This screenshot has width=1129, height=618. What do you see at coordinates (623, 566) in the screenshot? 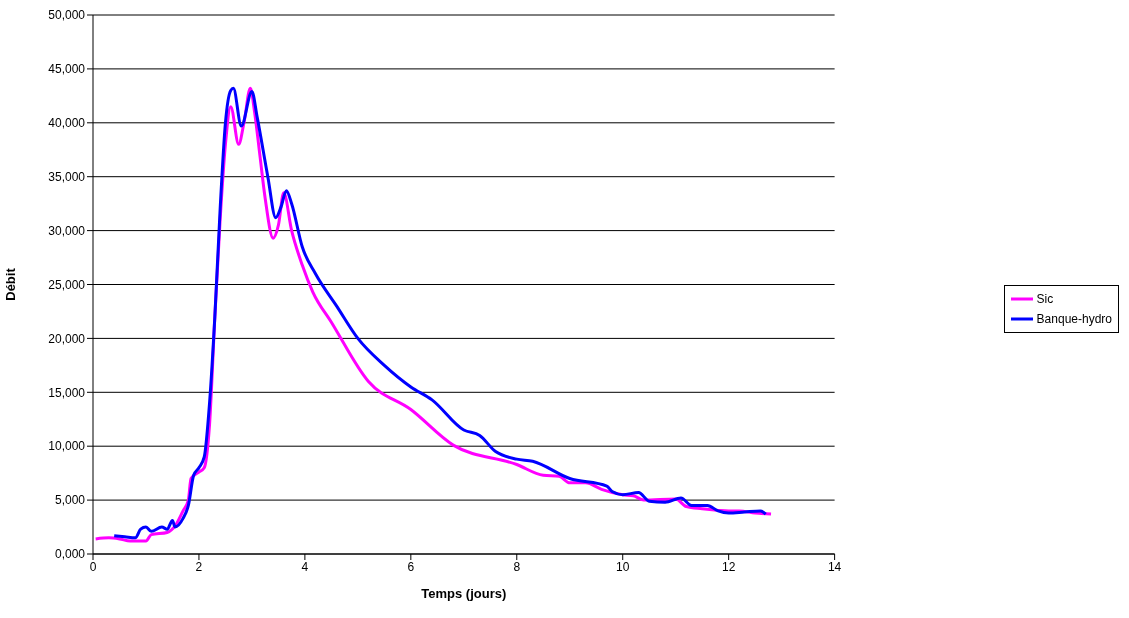
I see `x-tick-label: 10` at bounding box center [623, 566].